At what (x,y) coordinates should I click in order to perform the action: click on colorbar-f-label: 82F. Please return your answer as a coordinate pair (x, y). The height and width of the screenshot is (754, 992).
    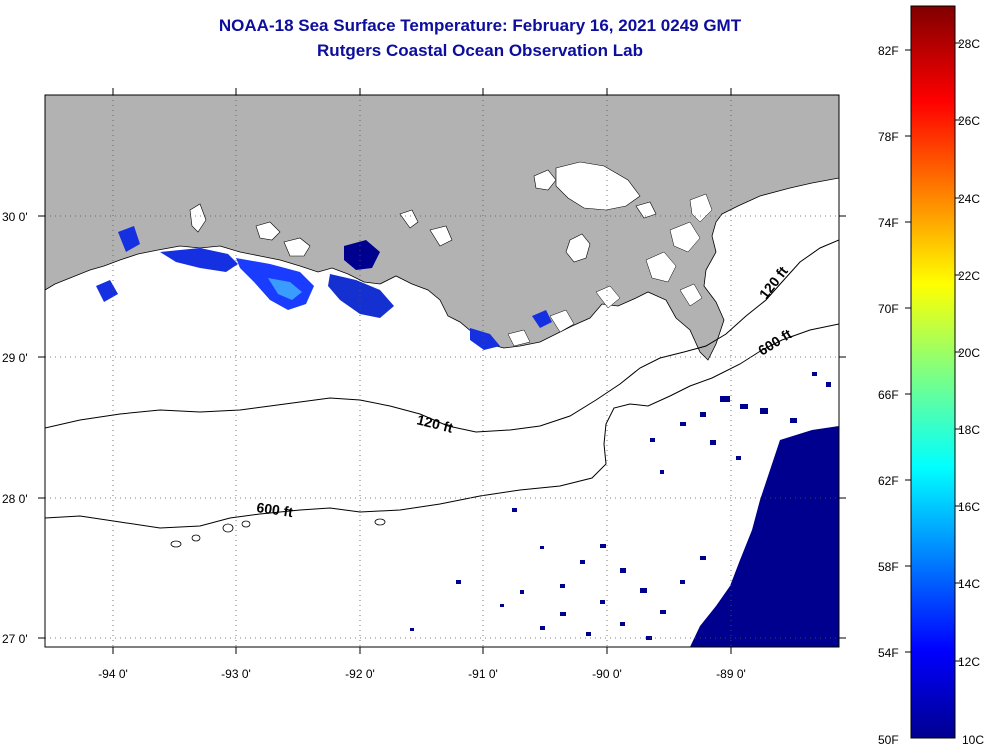
    Looking at the image, I should click on (888, 51).